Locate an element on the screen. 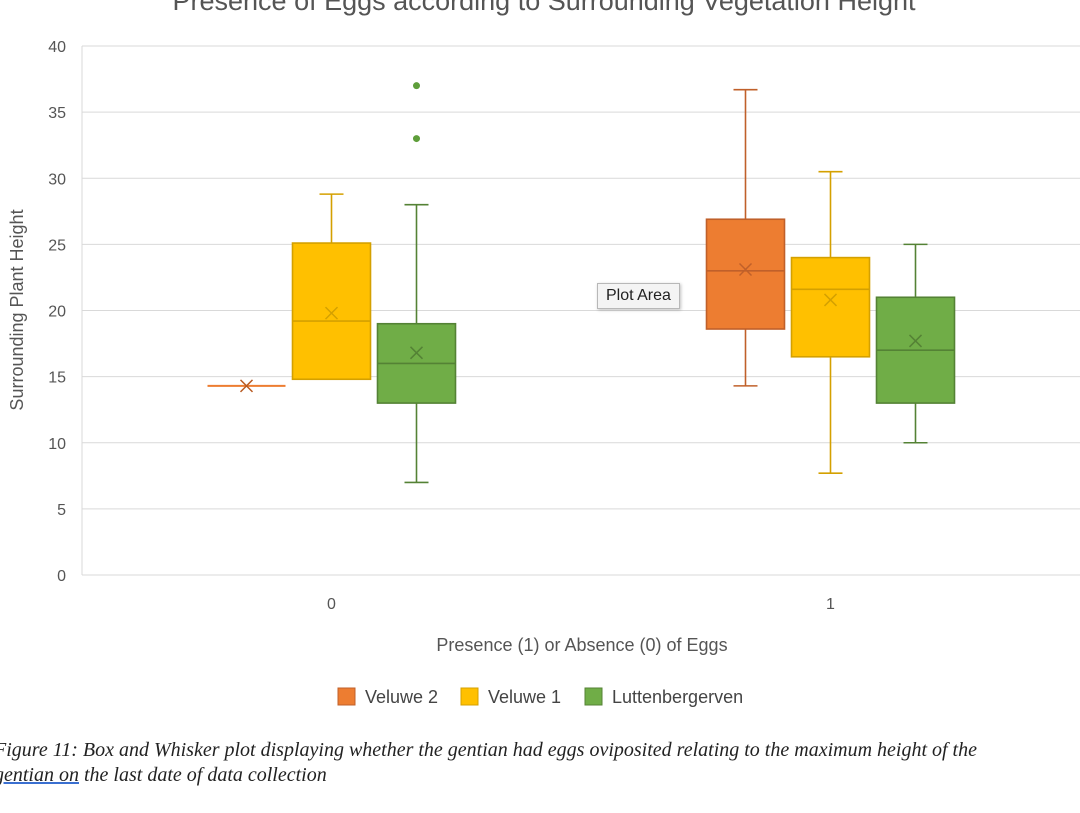 The height and width of the screenshot is (813, 1080). y-tick-label: 20 is located at coordinates (57, 312).